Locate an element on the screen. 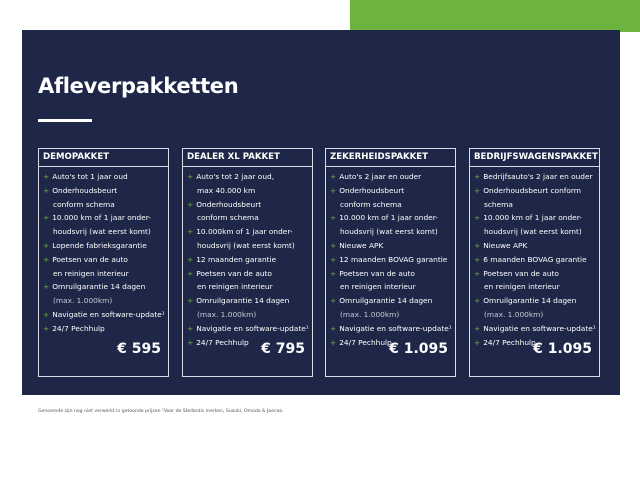  feature-text: Nieuwe APK is located at coordinates (361, 245).